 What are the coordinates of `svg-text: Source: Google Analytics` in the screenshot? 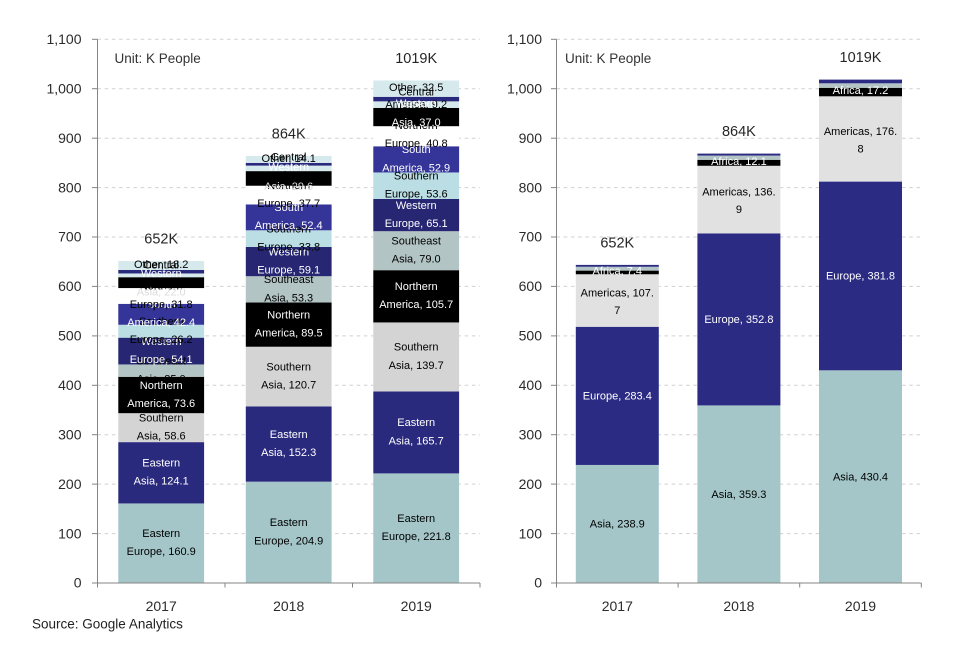 It's located at (107, 624).